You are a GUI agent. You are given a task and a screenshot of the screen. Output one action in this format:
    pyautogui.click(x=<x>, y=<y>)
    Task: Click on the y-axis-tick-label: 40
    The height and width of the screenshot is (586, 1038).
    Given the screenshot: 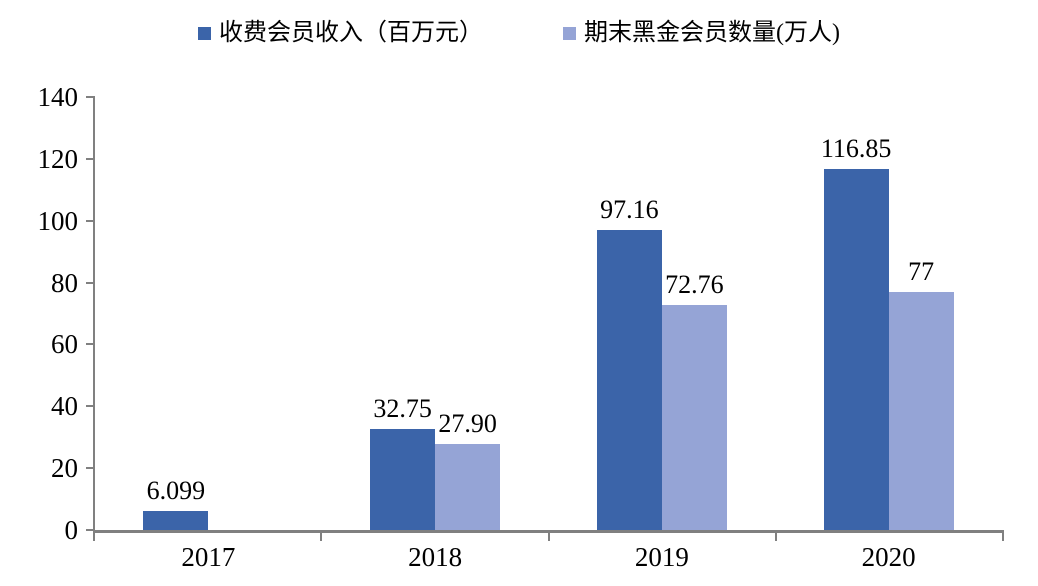 What is the action you would take?
    pyautogui.click(x=64, y=406)
    